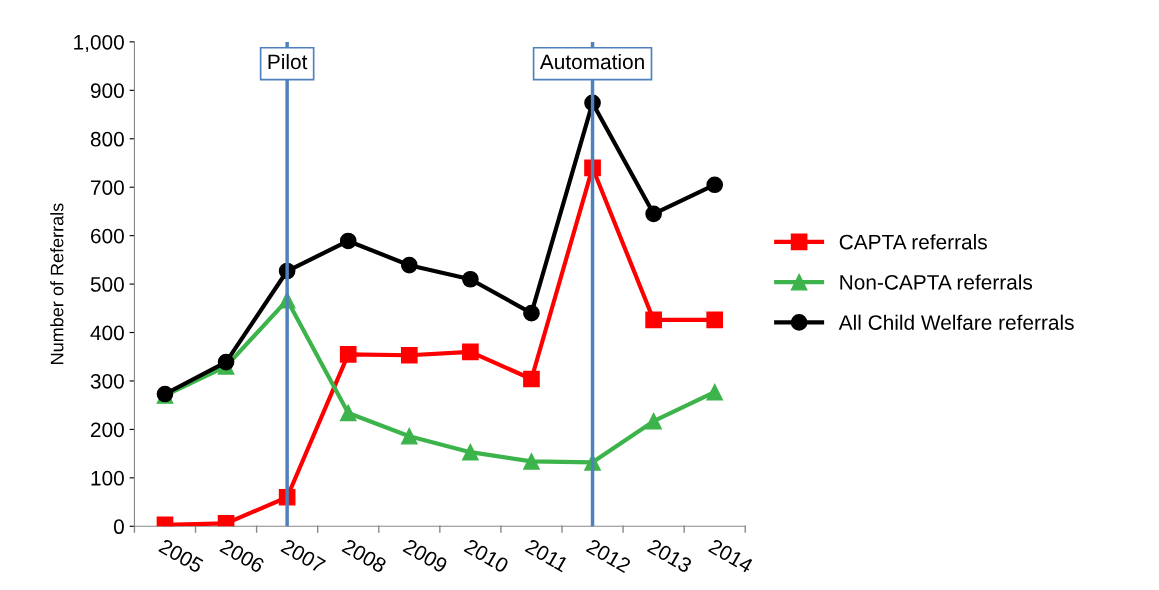 This screenshot has width=1159, height=590. I want to click on y-tick-label: 800, so click(107, 139).